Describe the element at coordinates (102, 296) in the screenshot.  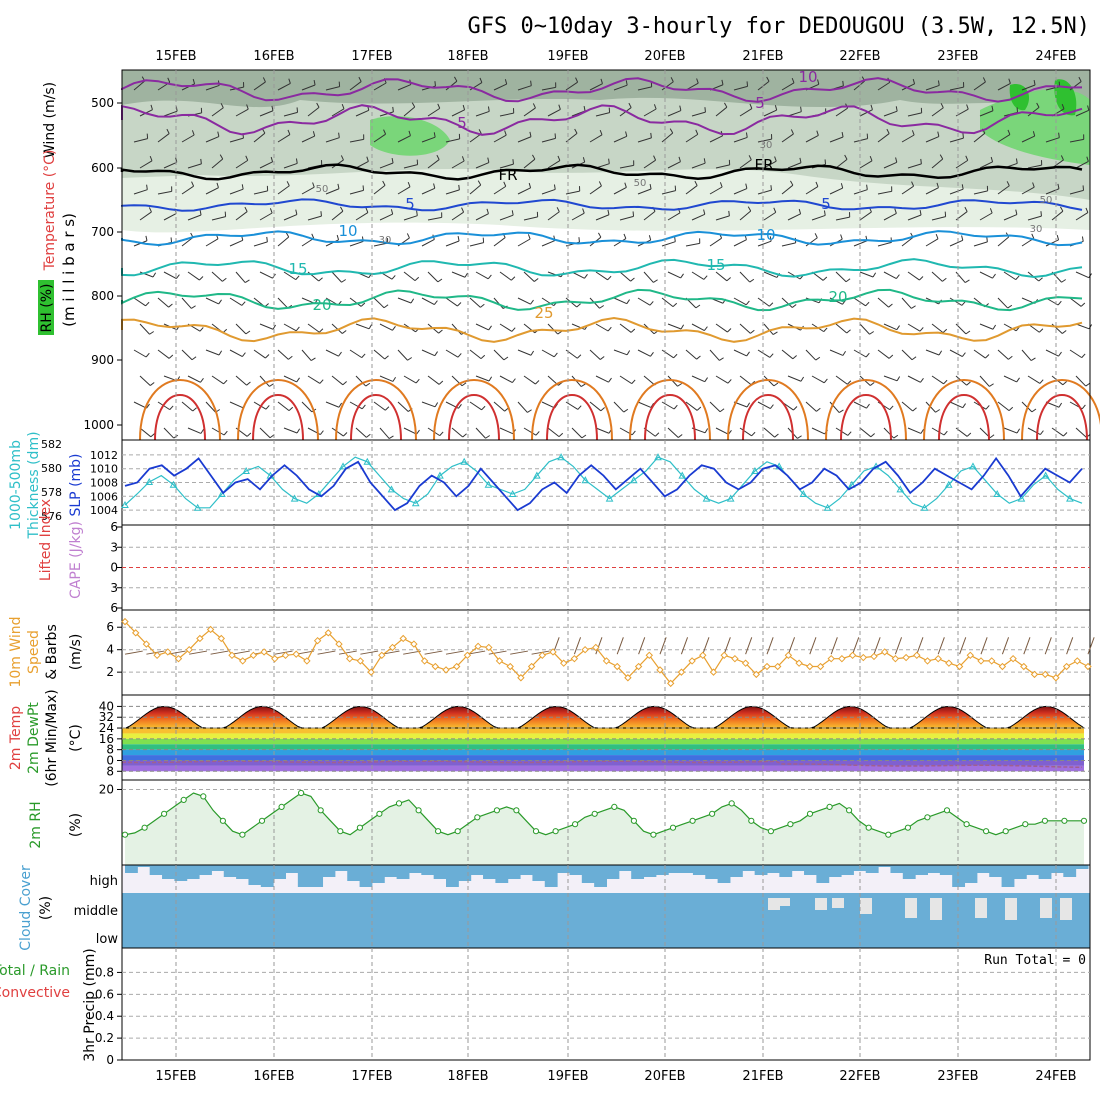
I see `y-tick-label: 800` at that location.